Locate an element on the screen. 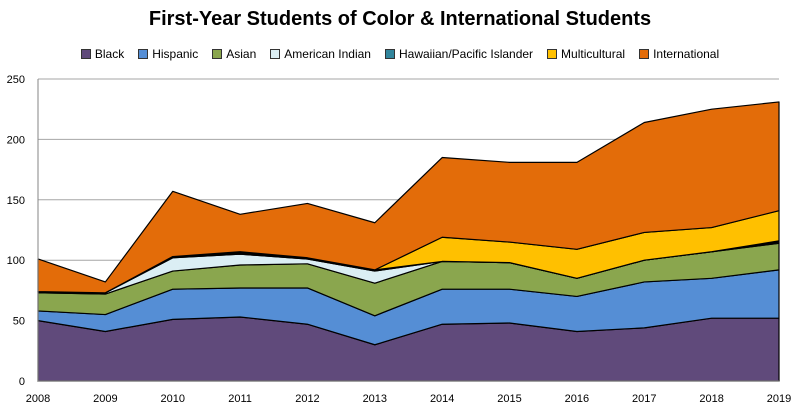  x-tick-label: 2014 is located at coordinates (442, 399).